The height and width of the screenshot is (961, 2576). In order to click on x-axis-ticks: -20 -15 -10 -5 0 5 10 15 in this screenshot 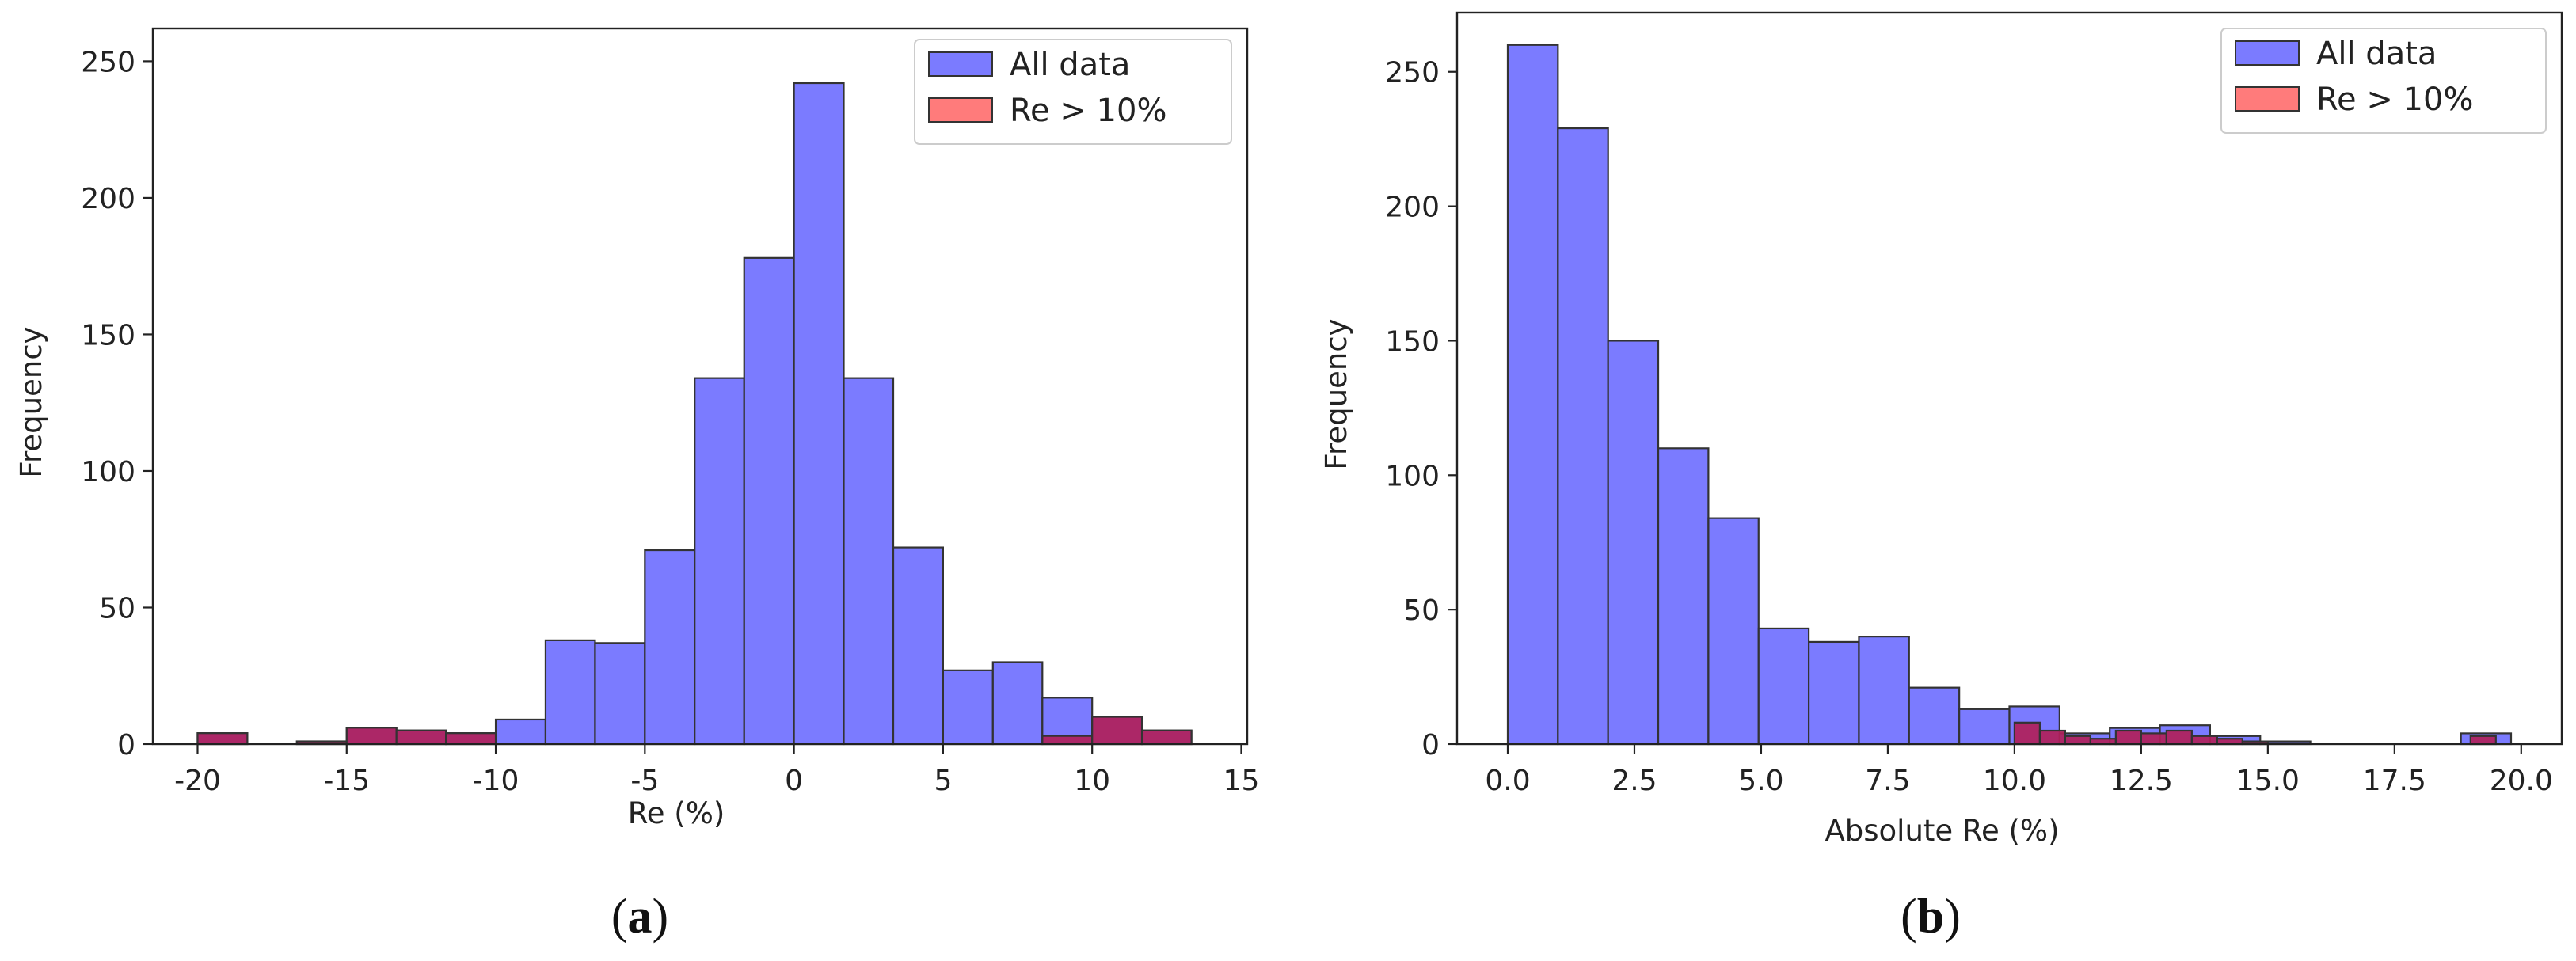, I will do `click(716, 771)`.